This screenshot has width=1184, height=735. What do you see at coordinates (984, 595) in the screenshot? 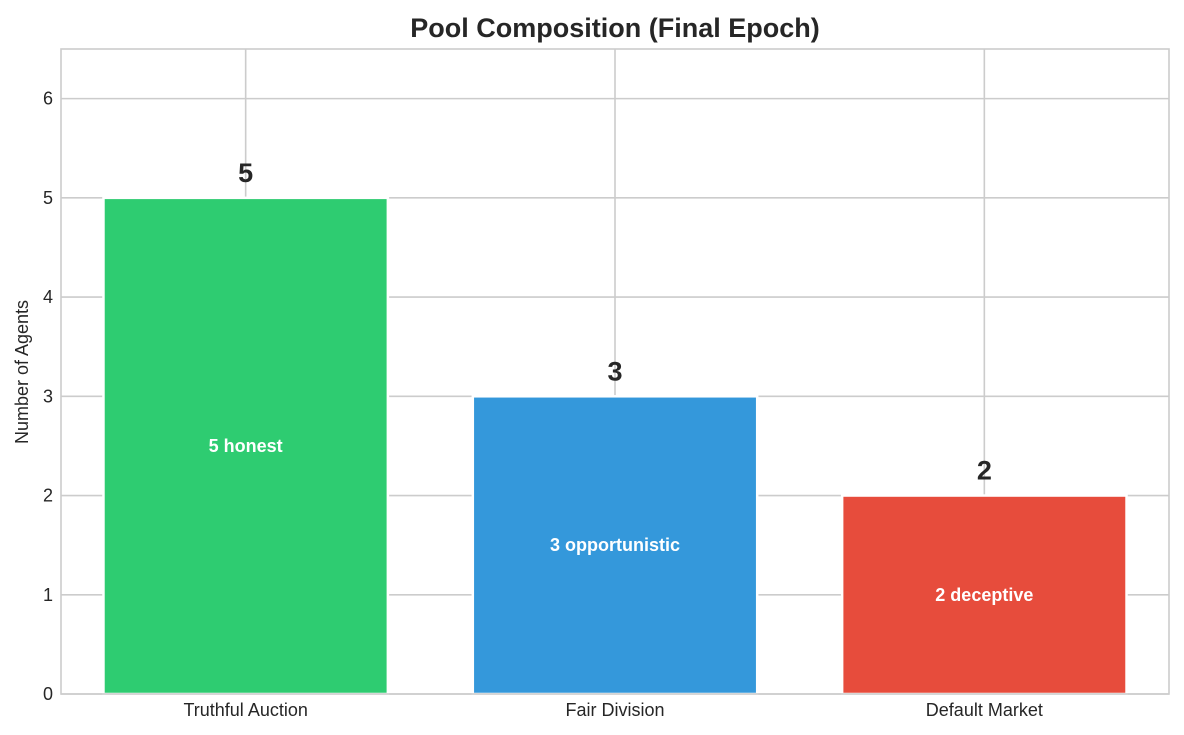
I see `bar-inner-label: 2 deceptive` at bounding box center [984, 595].